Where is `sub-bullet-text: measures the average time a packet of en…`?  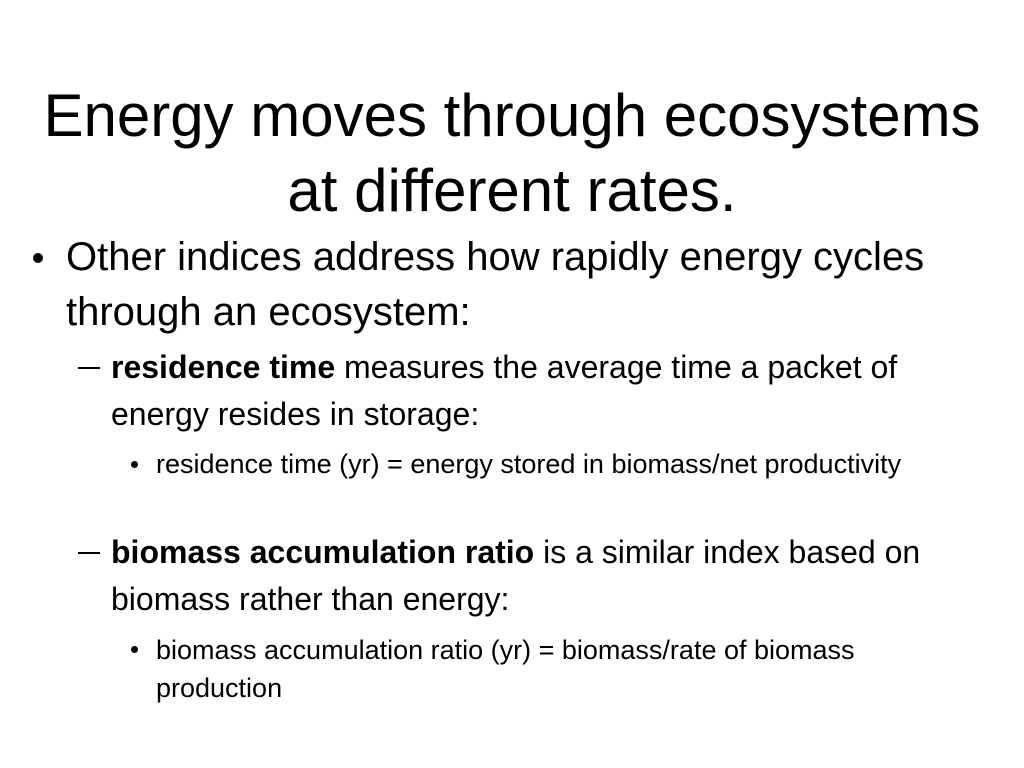 sub-bullet-text: measures the average time a packet of en… is located at coordinates (504, 390).